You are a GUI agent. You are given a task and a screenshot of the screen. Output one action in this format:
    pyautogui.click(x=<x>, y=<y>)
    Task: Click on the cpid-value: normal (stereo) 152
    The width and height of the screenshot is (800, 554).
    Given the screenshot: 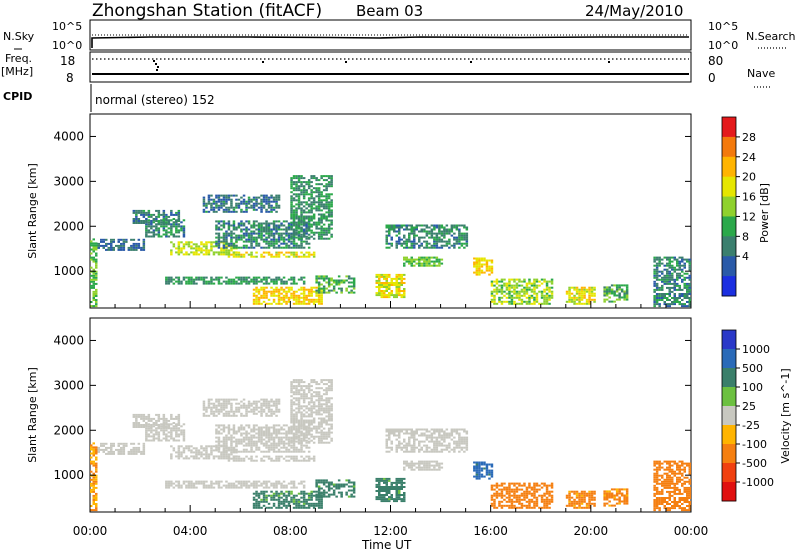 What is the action you would take?
    pyautogui.click(x=155, y=100)
    